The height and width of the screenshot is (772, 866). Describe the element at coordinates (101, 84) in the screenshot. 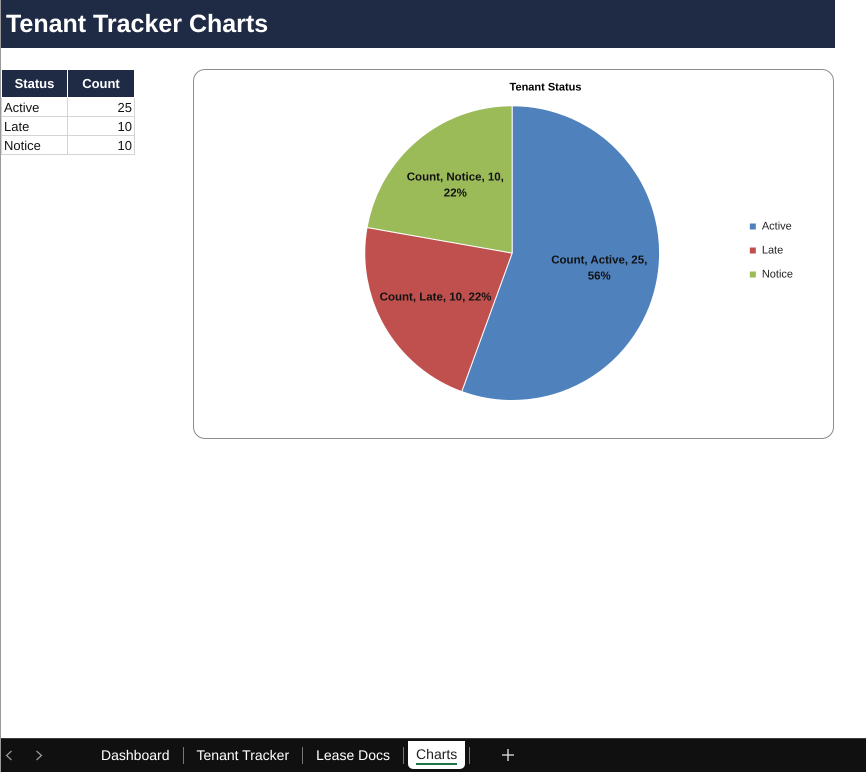

I see `text: Count` at that location.